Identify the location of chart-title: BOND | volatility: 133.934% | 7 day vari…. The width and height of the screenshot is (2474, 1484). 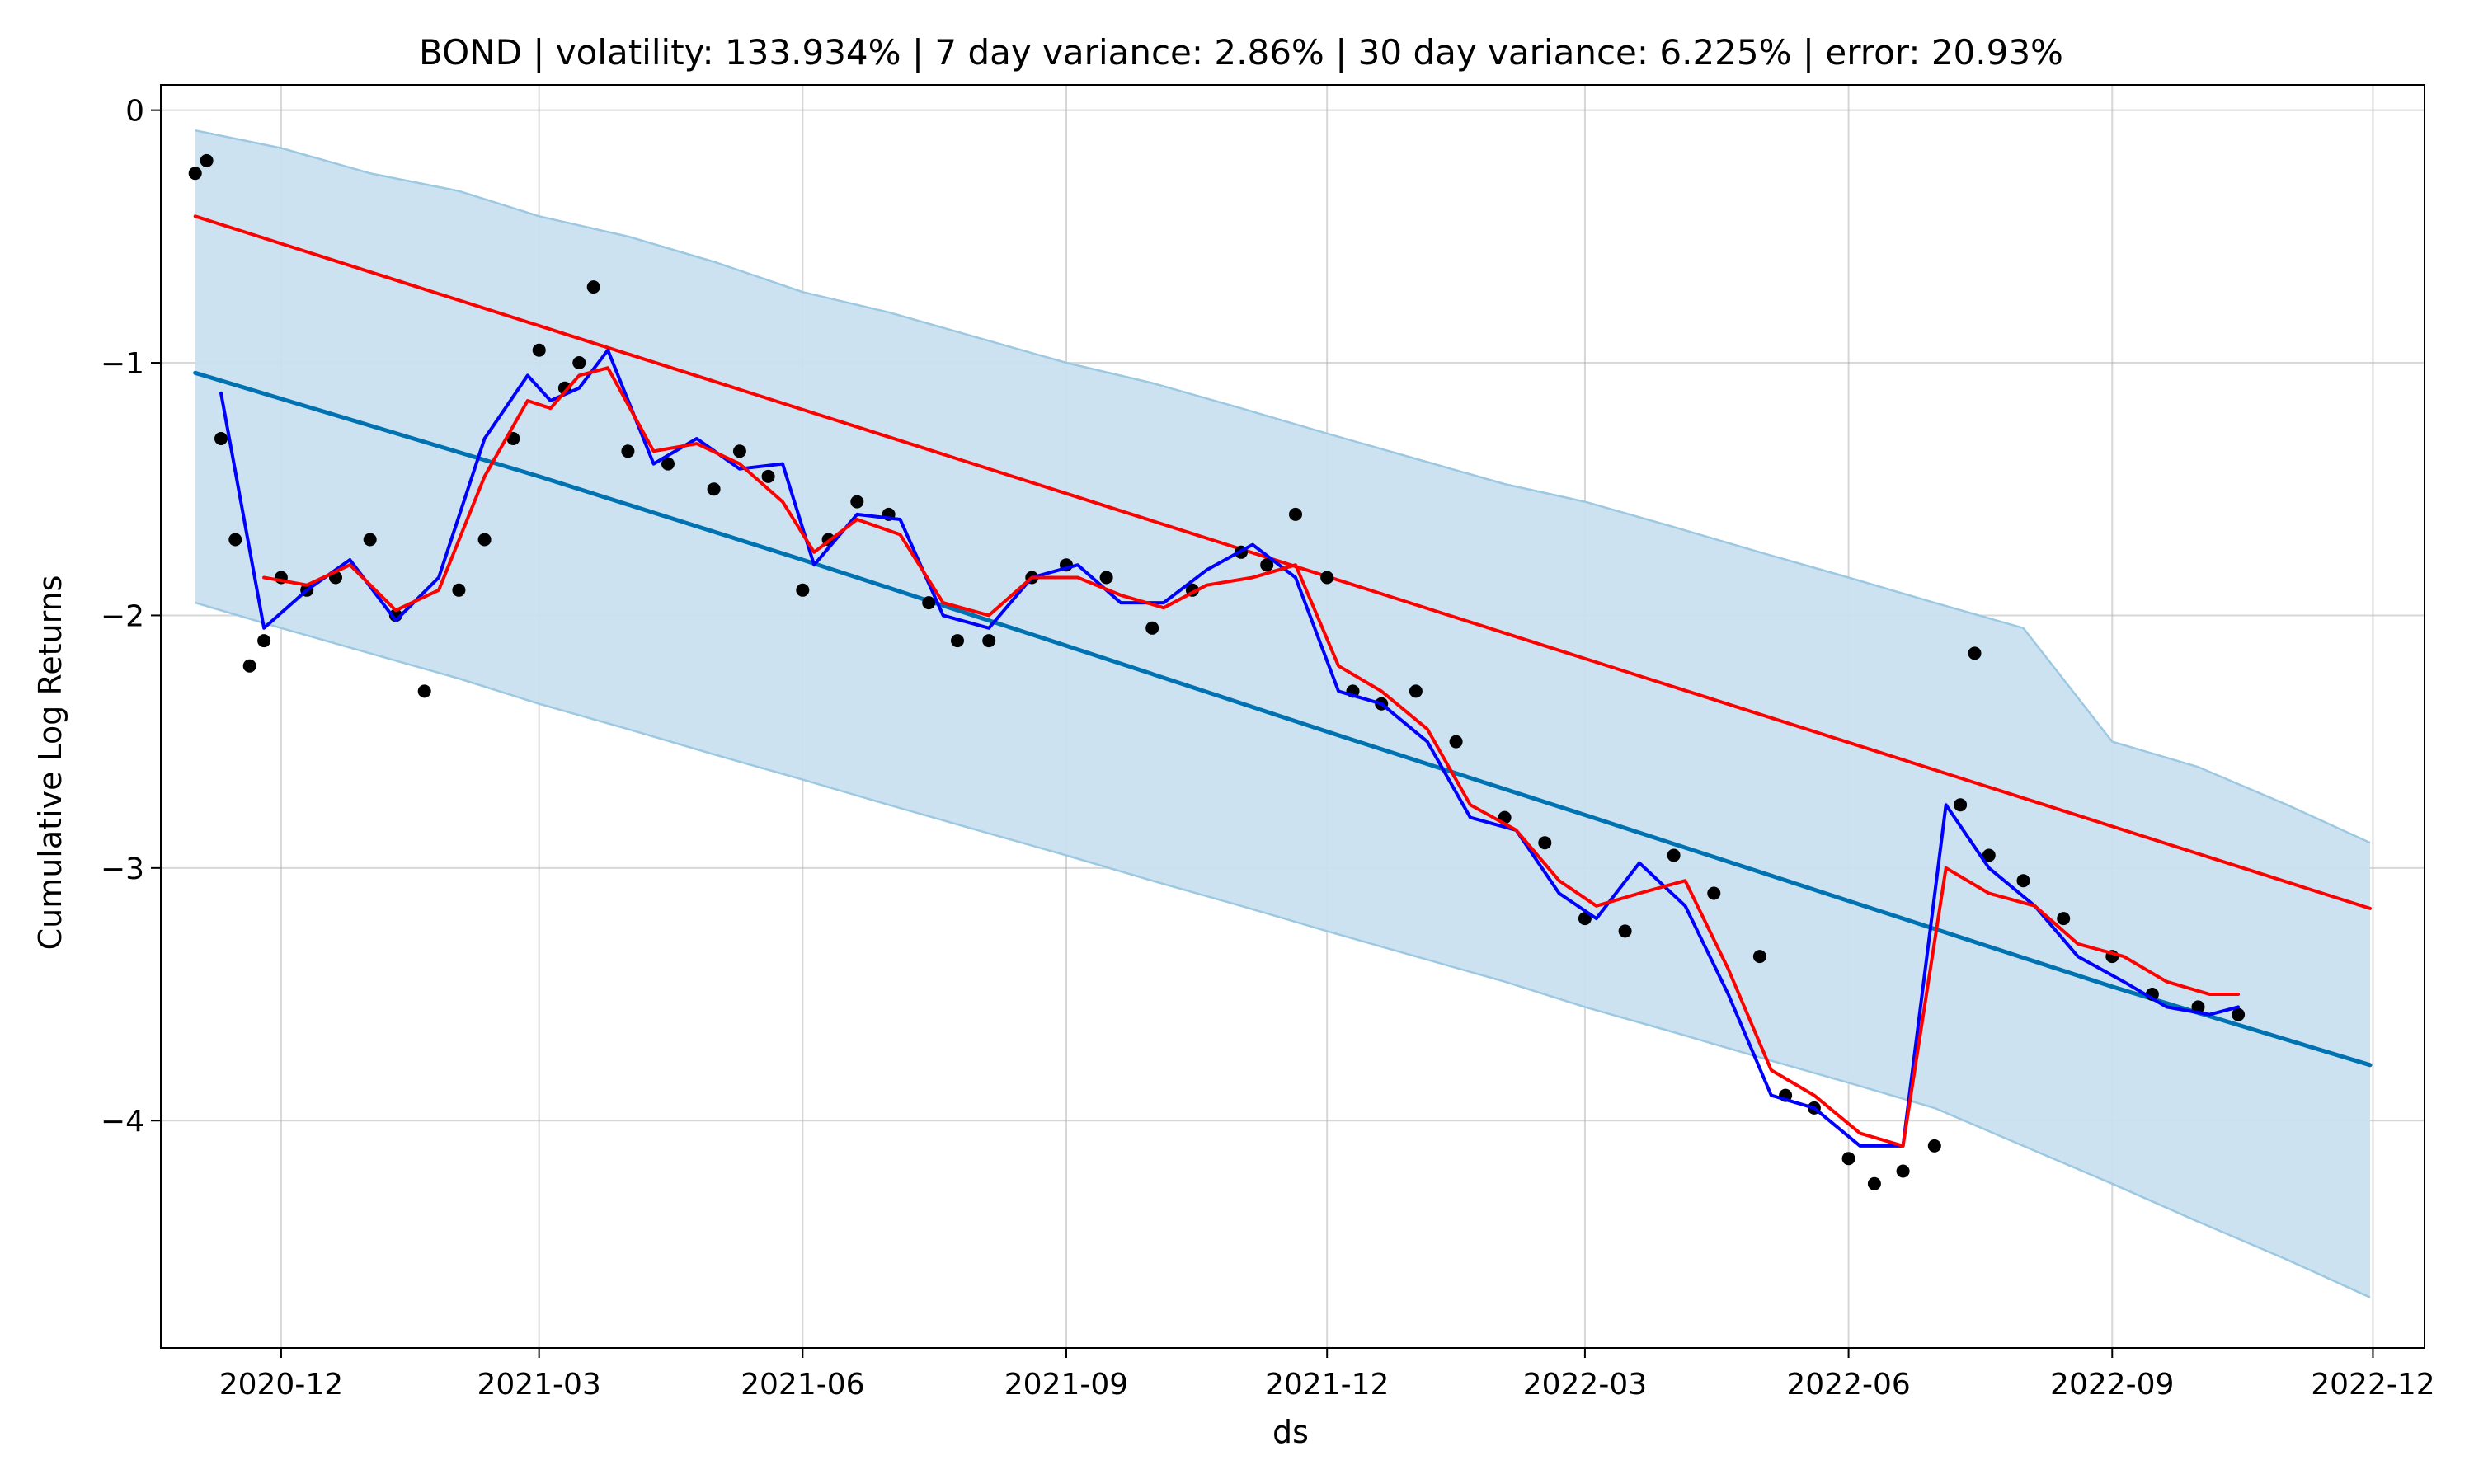
(1241, 52).